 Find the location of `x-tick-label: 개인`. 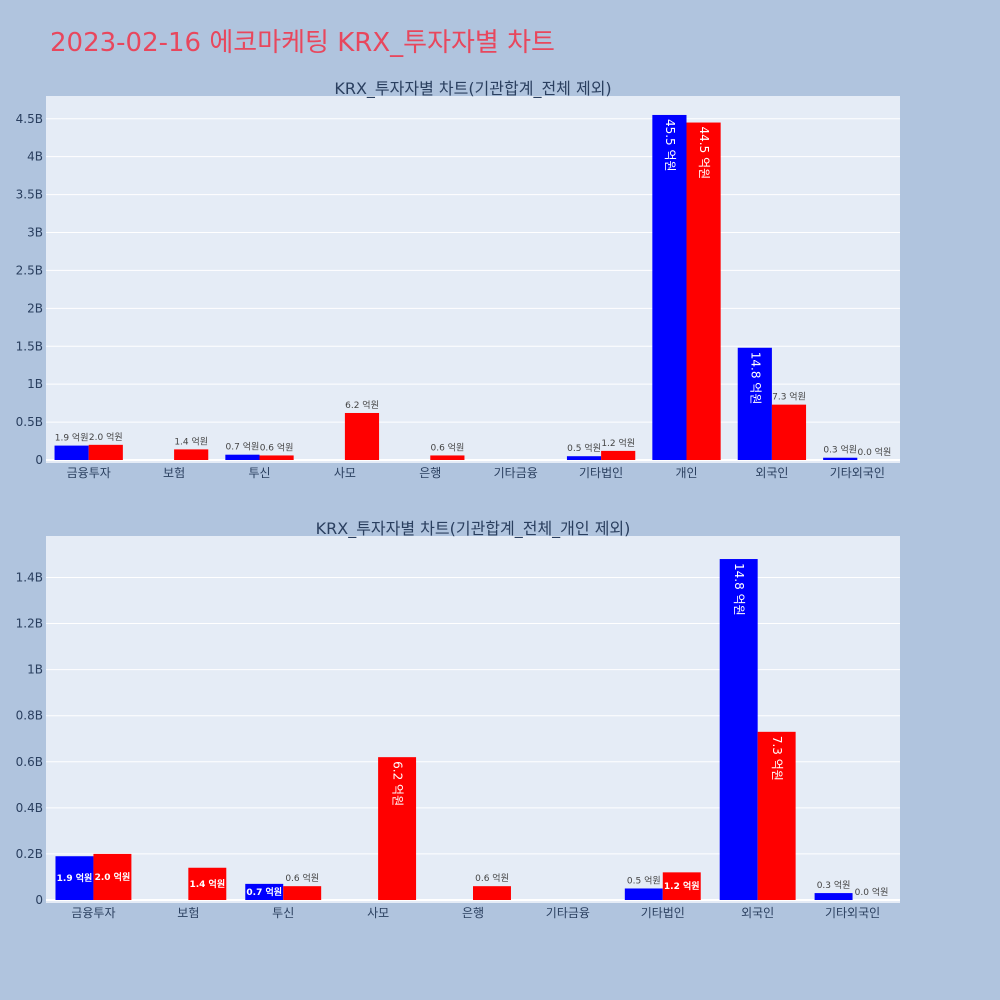

x-tick-label: 개인 is located at coordinates (686, 473).